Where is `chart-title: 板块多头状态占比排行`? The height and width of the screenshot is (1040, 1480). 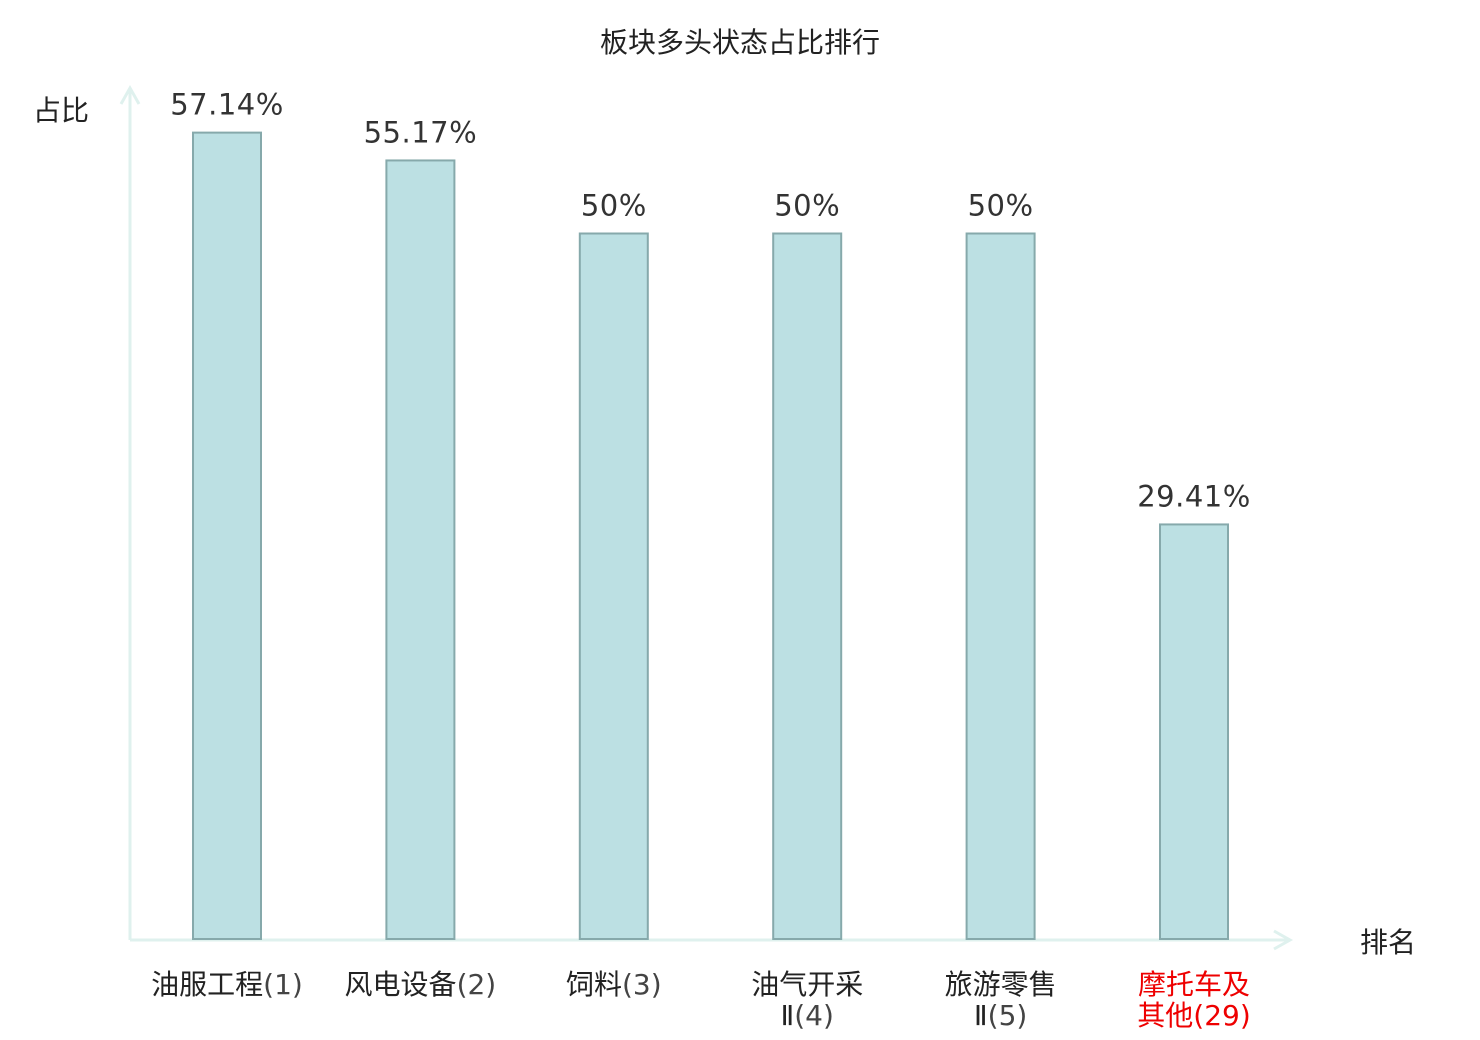 chart-title: 板块多头状态占比排行 is located at coordinates (740, 42).